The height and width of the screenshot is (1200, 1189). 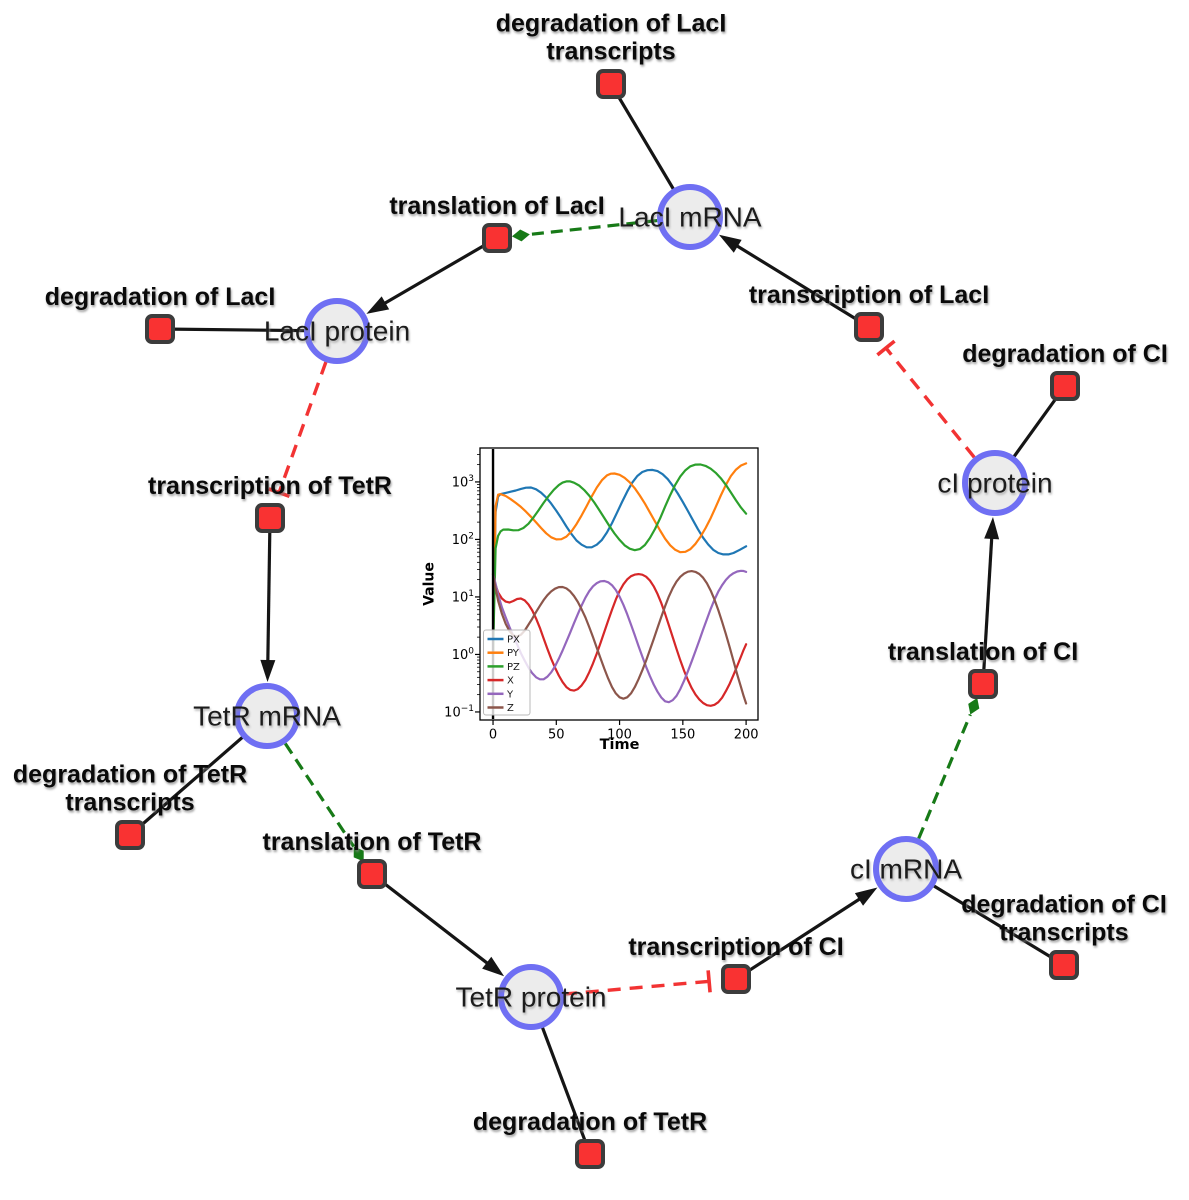 I want to click on legend-label-py: PY, so click(x=513, y=653).